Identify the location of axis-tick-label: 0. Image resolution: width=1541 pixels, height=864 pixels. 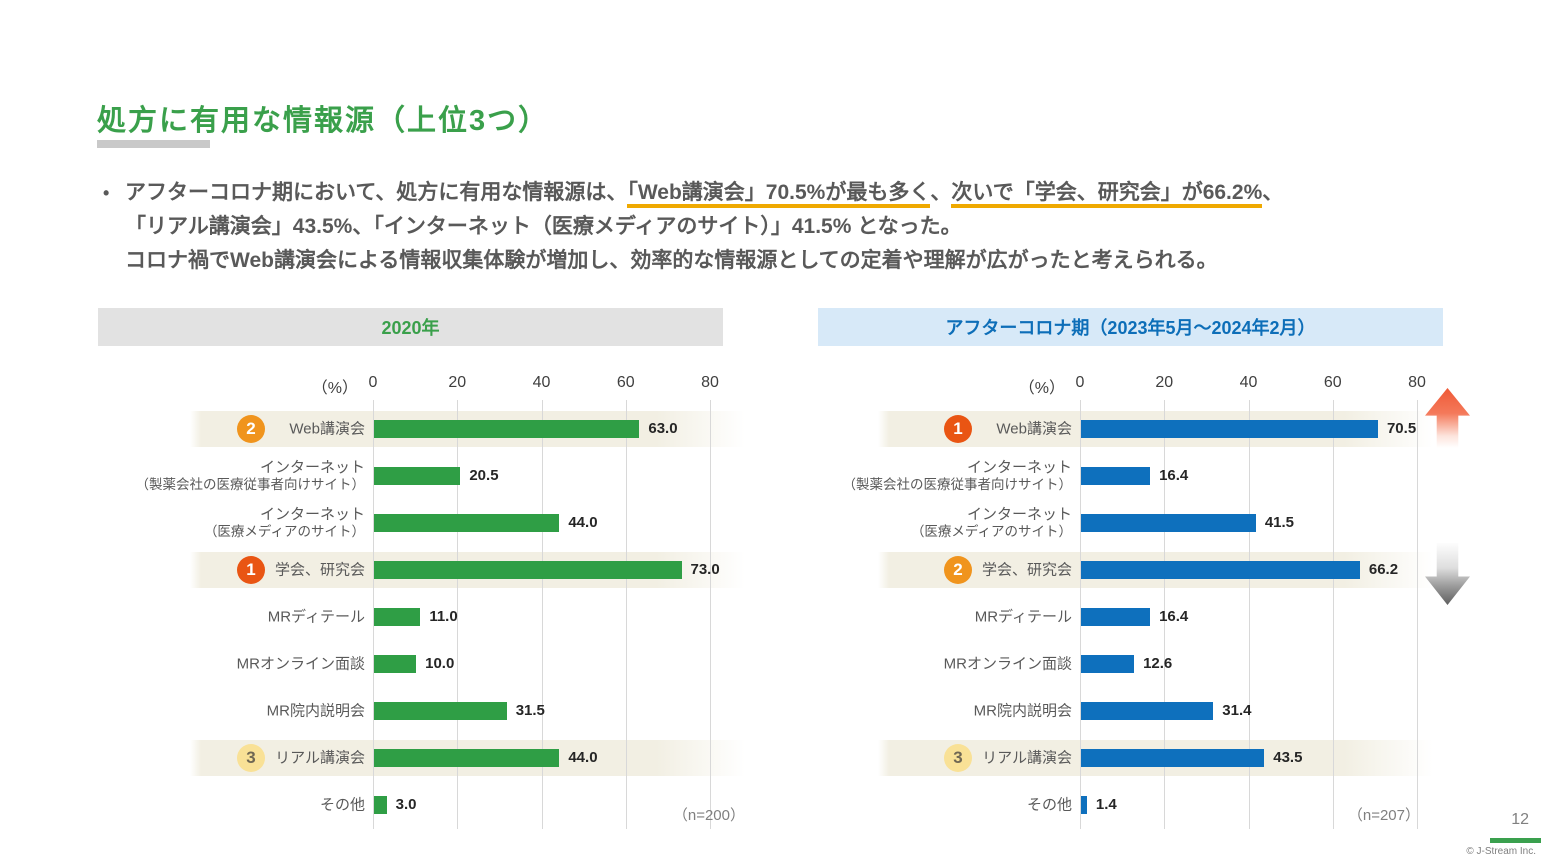
(1080, 382).